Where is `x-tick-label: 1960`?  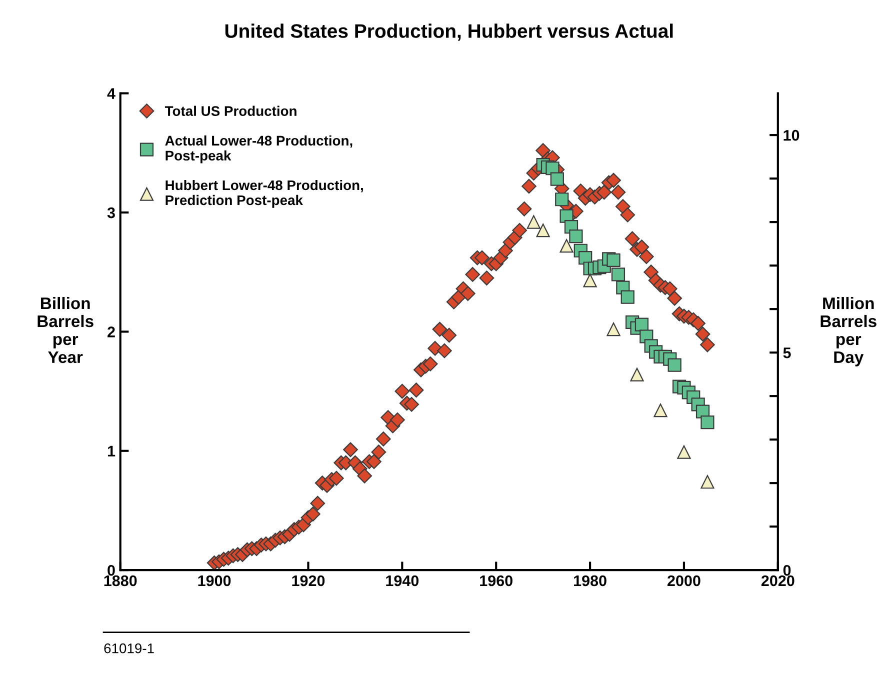
x-tick-label: 1960 is located at coordinates (496, 580).